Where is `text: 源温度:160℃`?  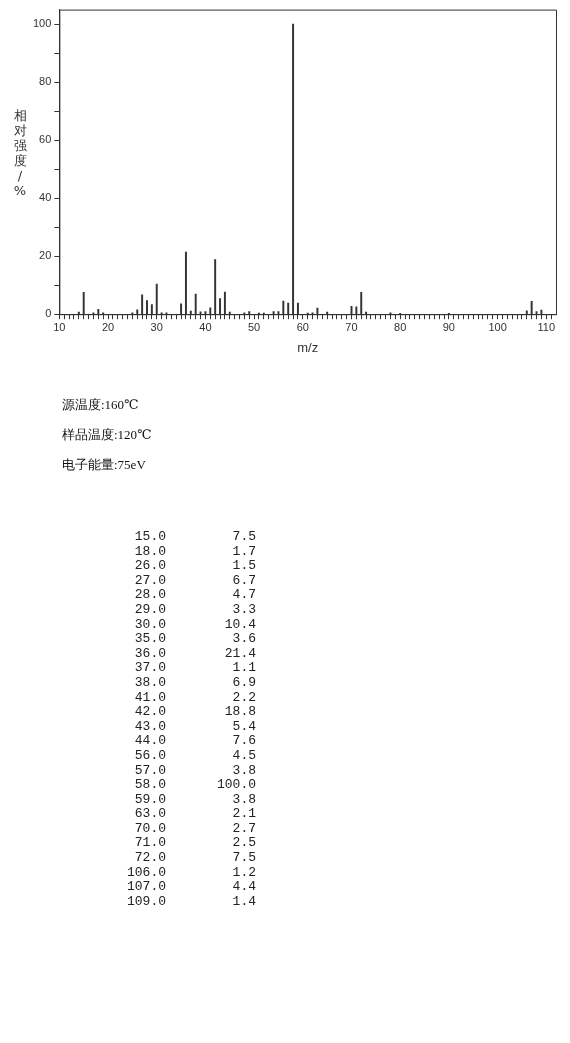 text: 源温度:160℃ is located at coordinates (101, 405).